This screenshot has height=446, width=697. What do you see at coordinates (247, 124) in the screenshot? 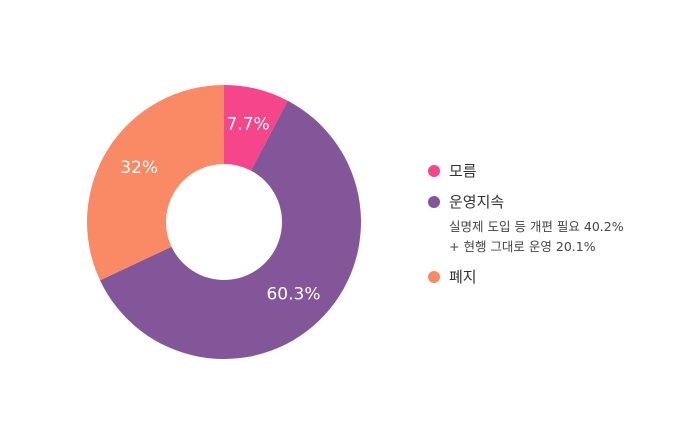
I see `data-label-moreum: 7.7%` at bounding box center [247, 124].